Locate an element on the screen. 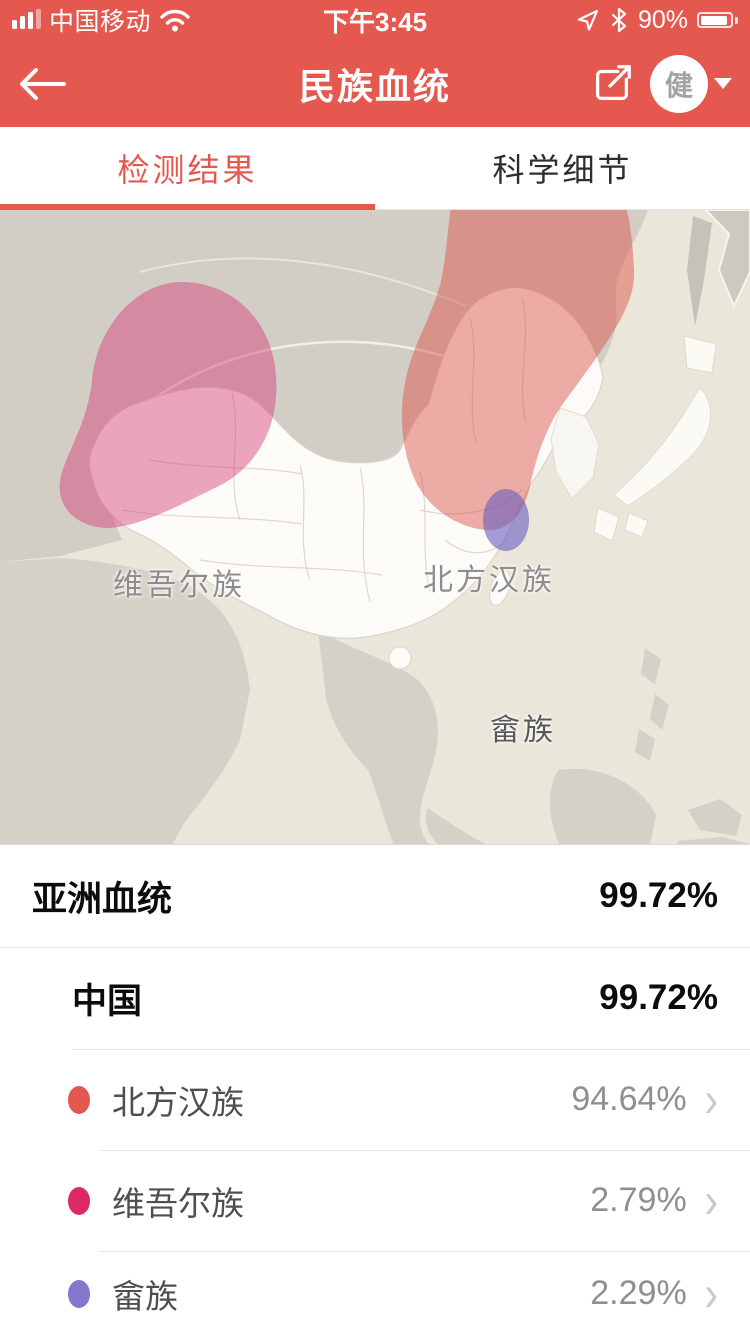  row-northern-han: 北方汉族 94.64% › is located at coordinates (375, 1099).